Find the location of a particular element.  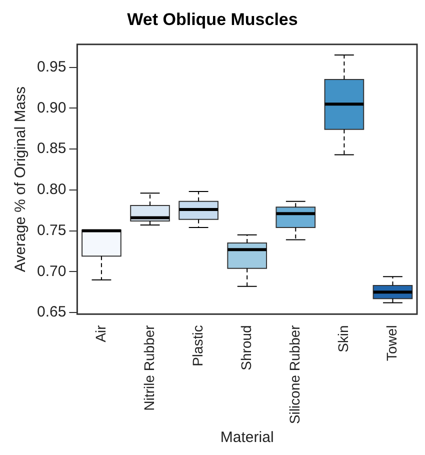

x-tick-label: Shroud is located at coordinates (246, 347).